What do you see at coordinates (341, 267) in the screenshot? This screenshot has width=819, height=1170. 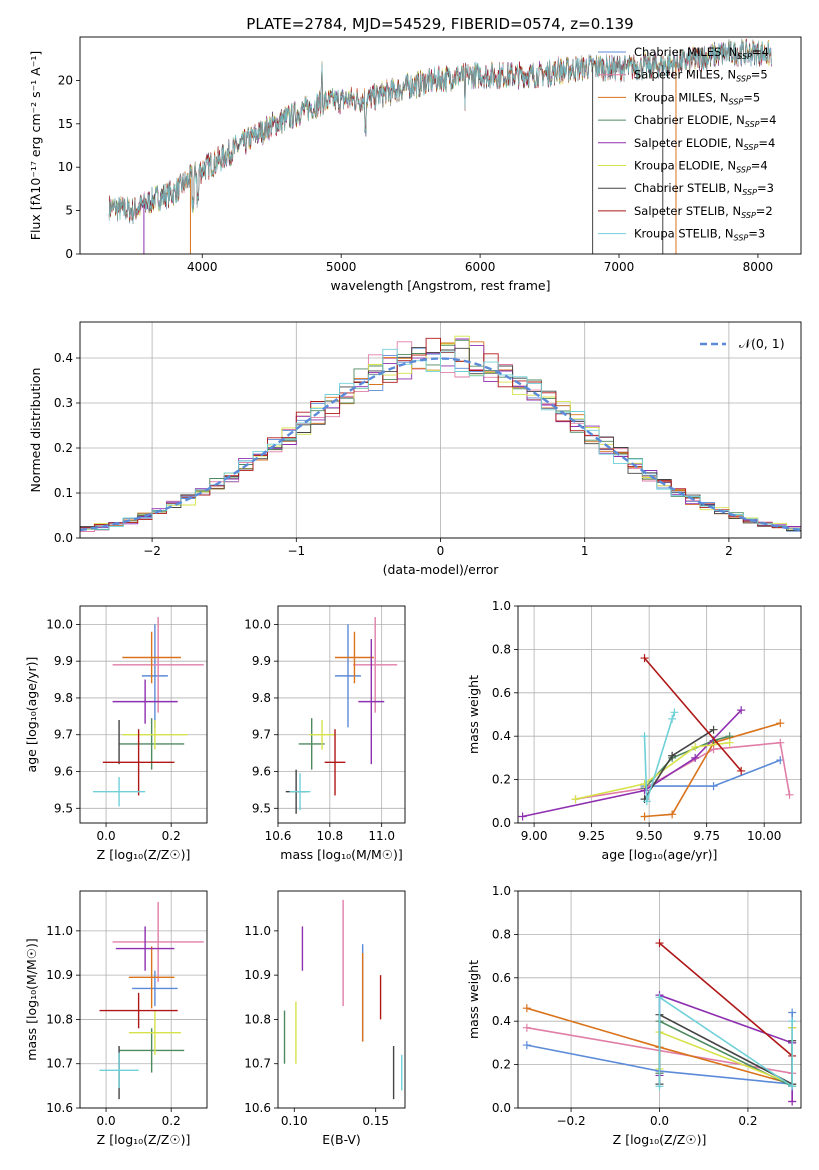 I see `x-tick-label: 5000` at bounding box center [341, 267].